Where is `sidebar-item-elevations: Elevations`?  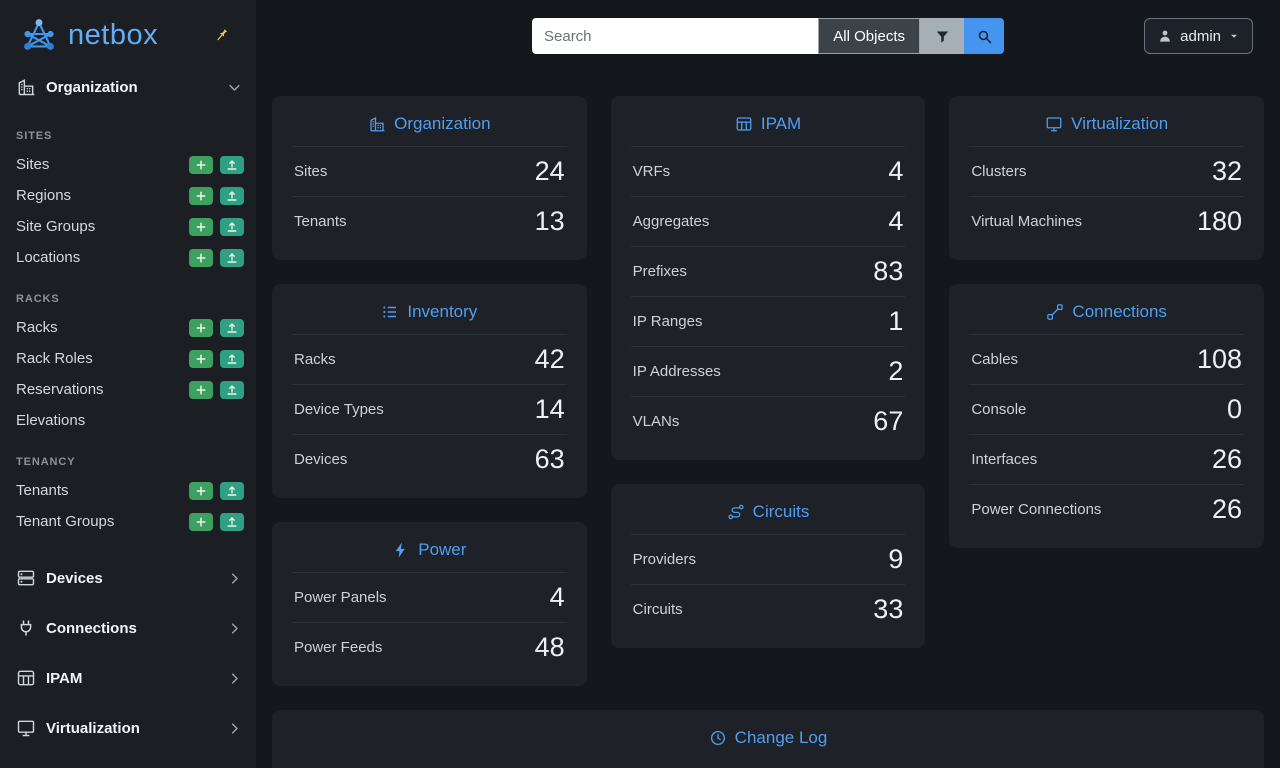
sidebar-item-elevations: Elevations is located at coordinates (128, 420).